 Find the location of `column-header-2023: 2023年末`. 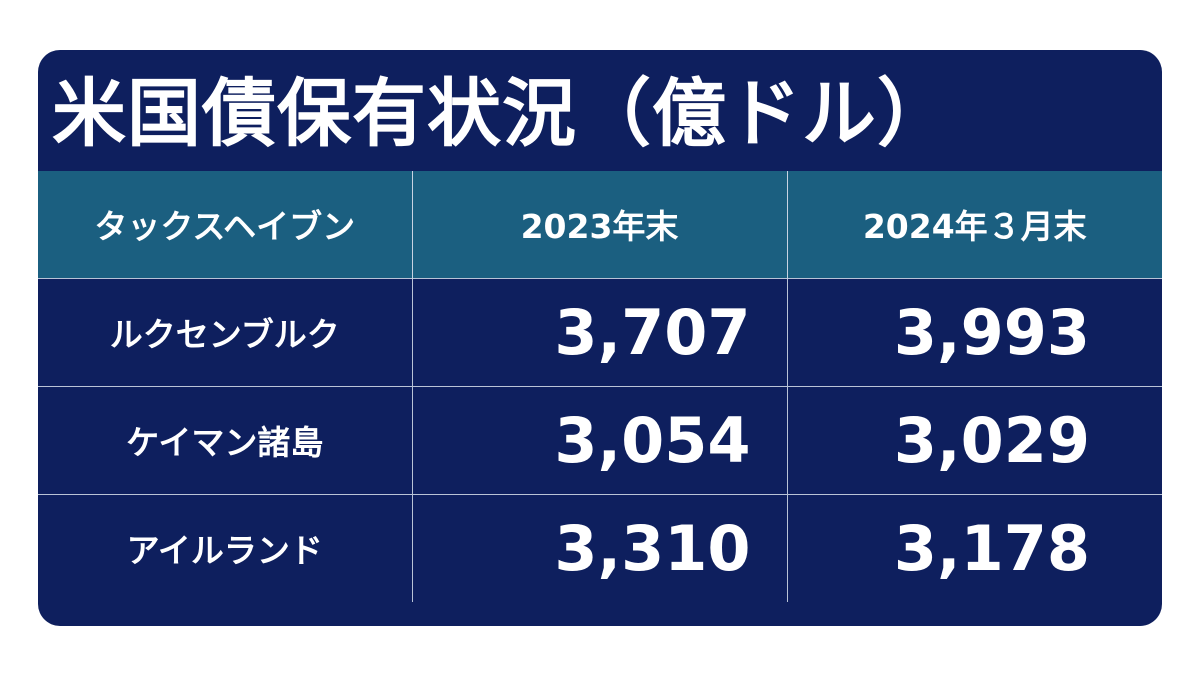

column-header-2023: 2023年末 is located at coordinates (600, 224).